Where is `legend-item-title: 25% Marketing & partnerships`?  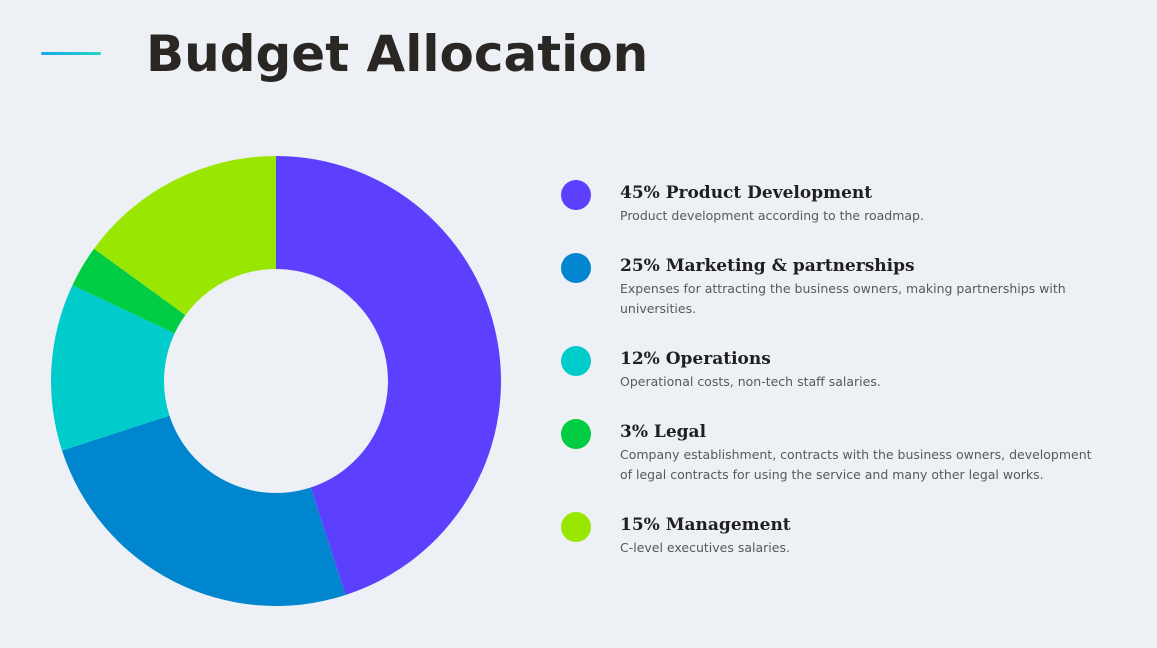
legend-item-title: 25% Marketing & partnerships is located at coordinates (767, 266).